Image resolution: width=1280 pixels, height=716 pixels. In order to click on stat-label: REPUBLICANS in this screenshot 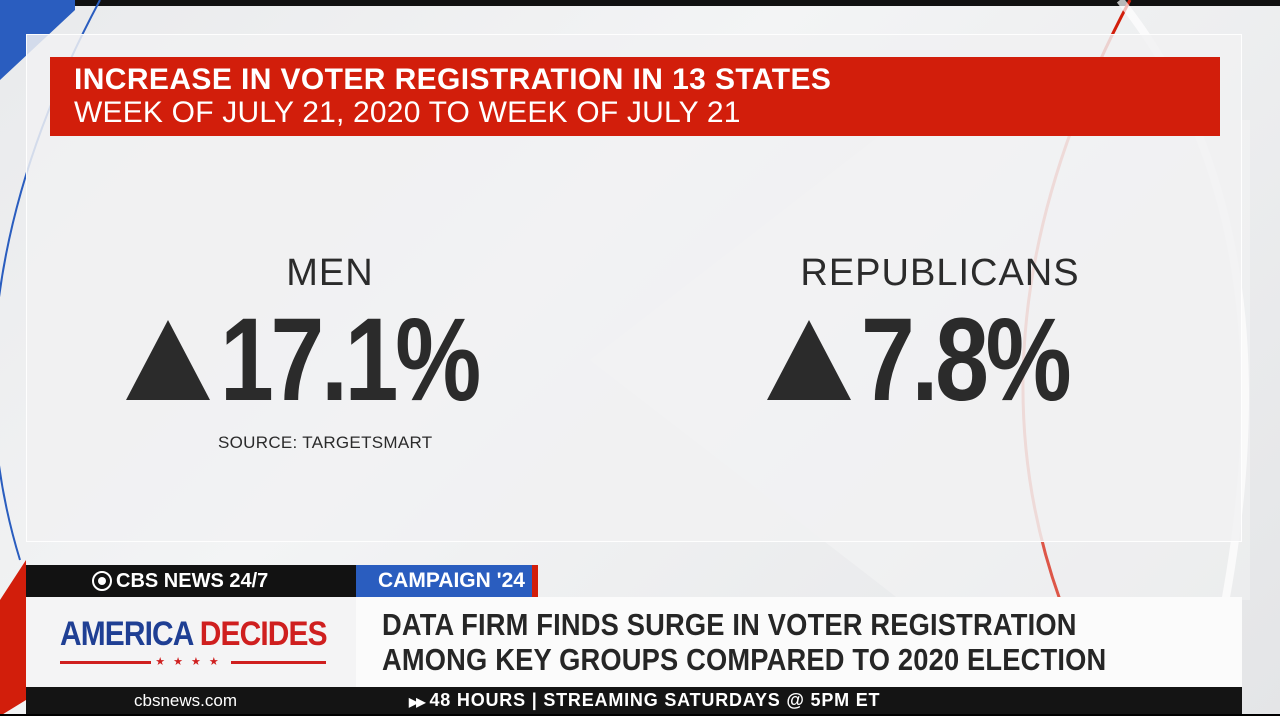, I will do `click(940, 273)`.